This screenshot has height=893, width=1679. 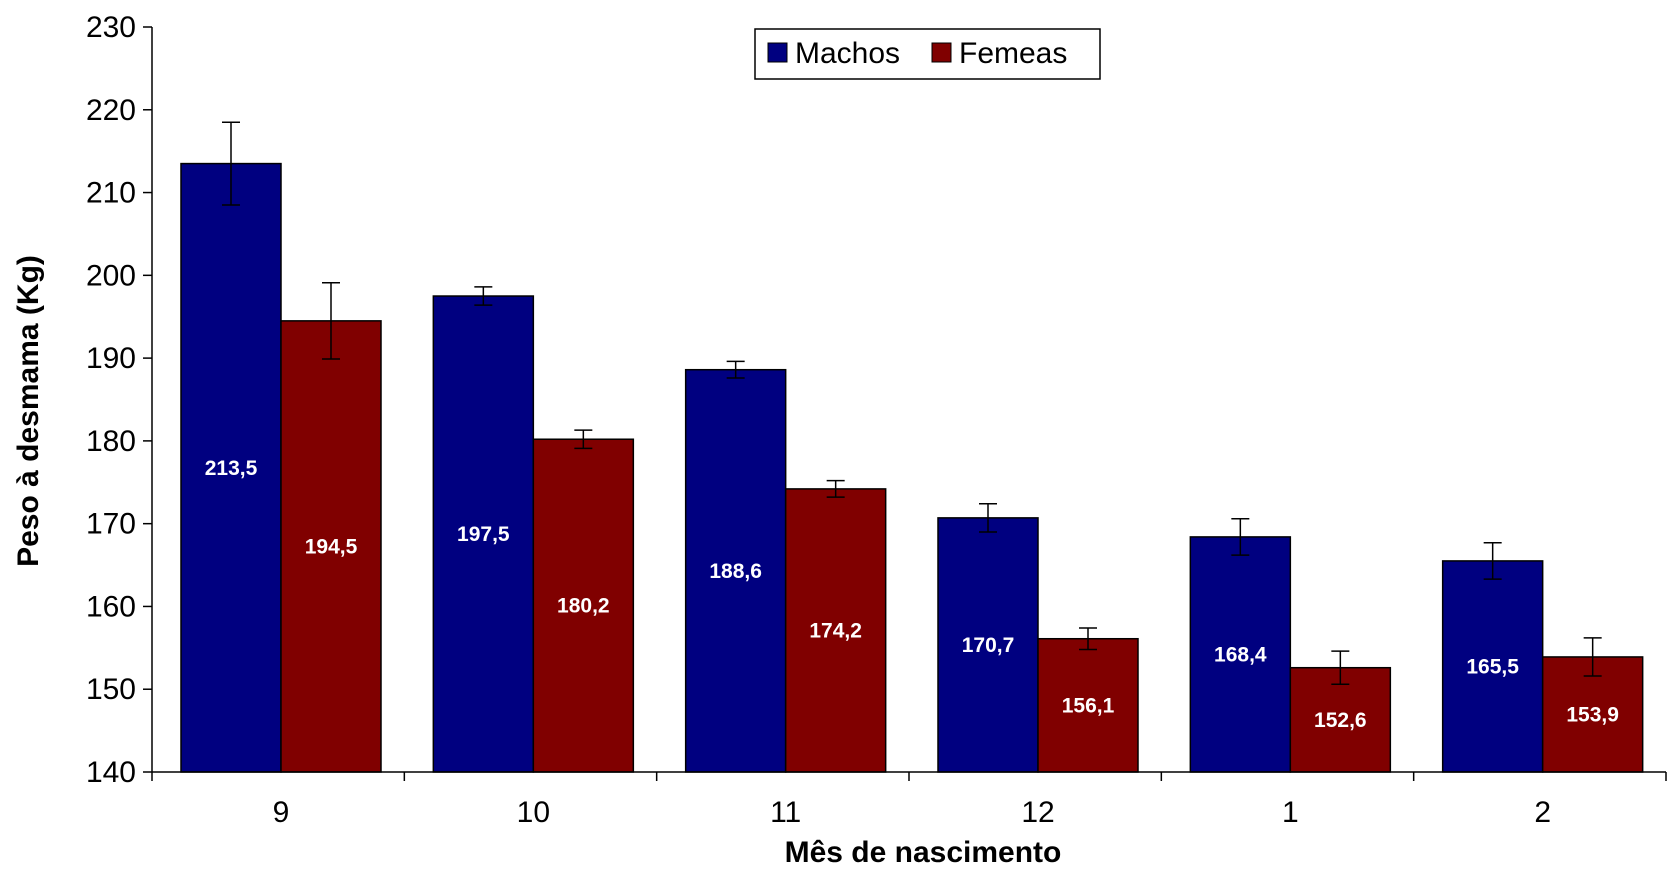 I want to click on data-label-machos-2: 165,5, so click(x=1492, y=666).